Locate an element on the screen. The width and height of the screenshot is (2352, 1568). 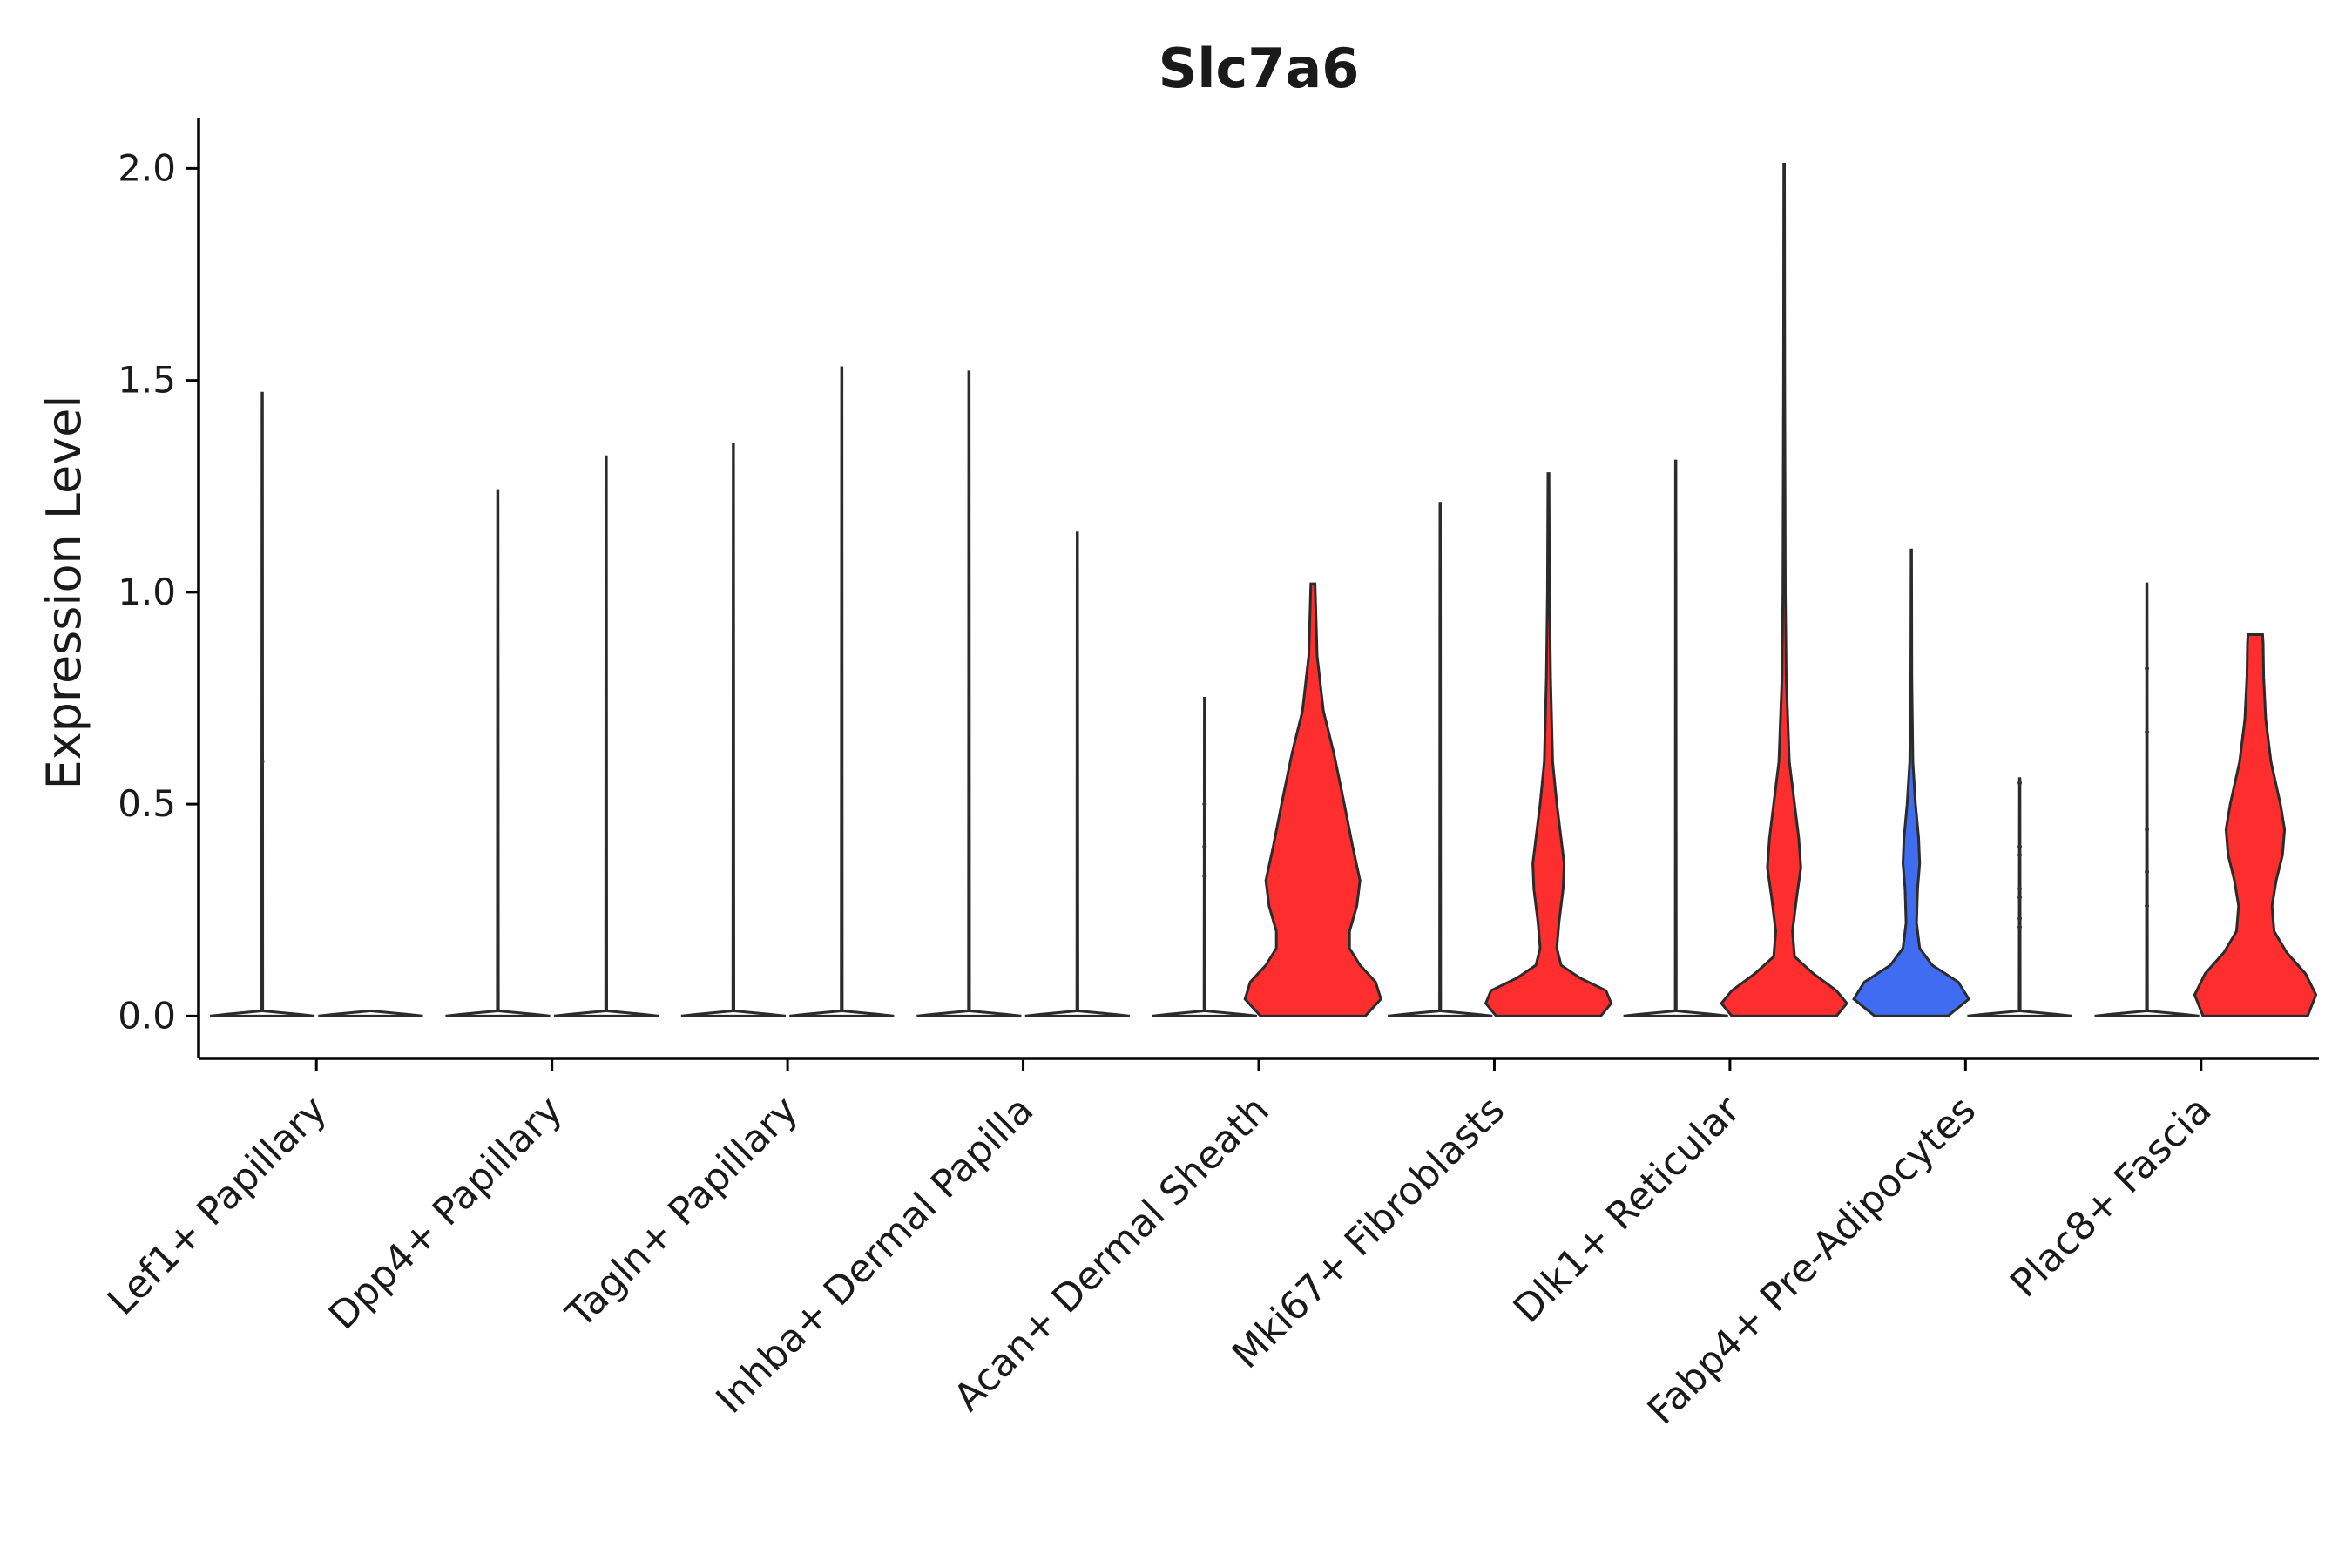
y-tick-label: 1.0 is located at coordinates (147, 592).